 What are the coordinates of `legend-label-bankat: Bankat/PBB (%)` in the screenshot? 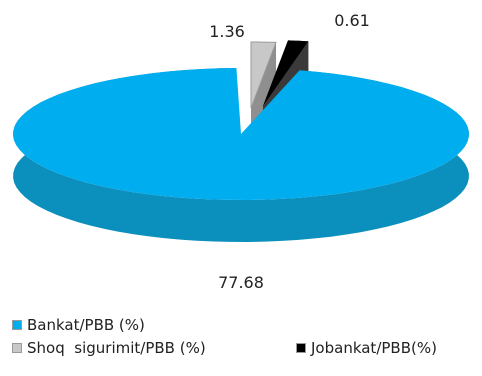 It's located at (86, 325).